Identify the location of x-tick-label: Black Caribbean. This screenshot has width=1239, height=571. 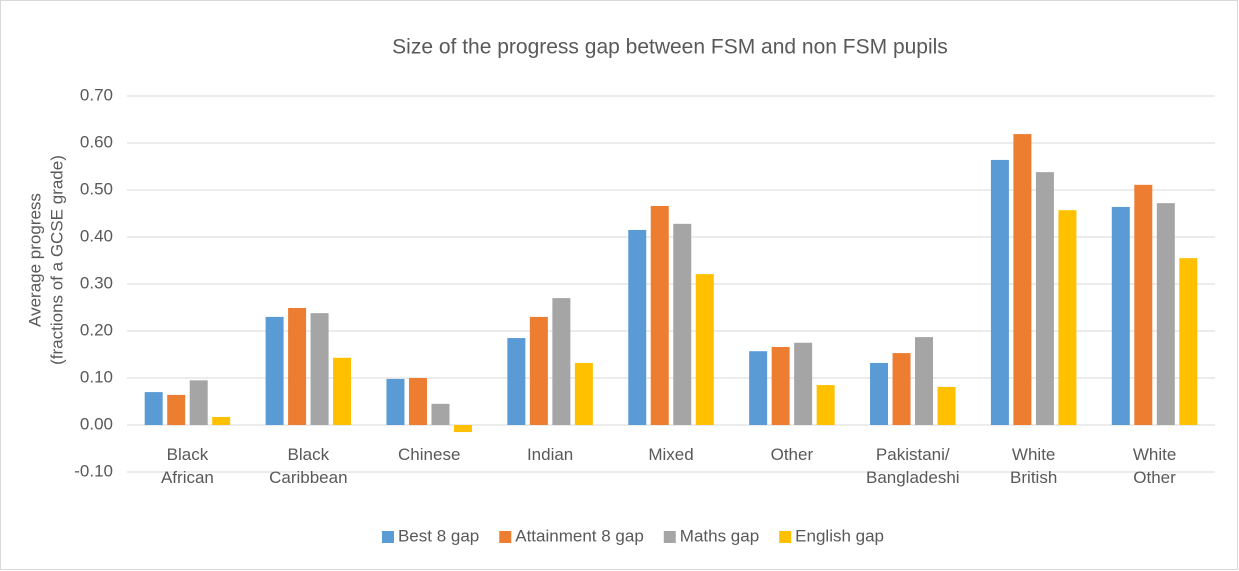
(308, 466).